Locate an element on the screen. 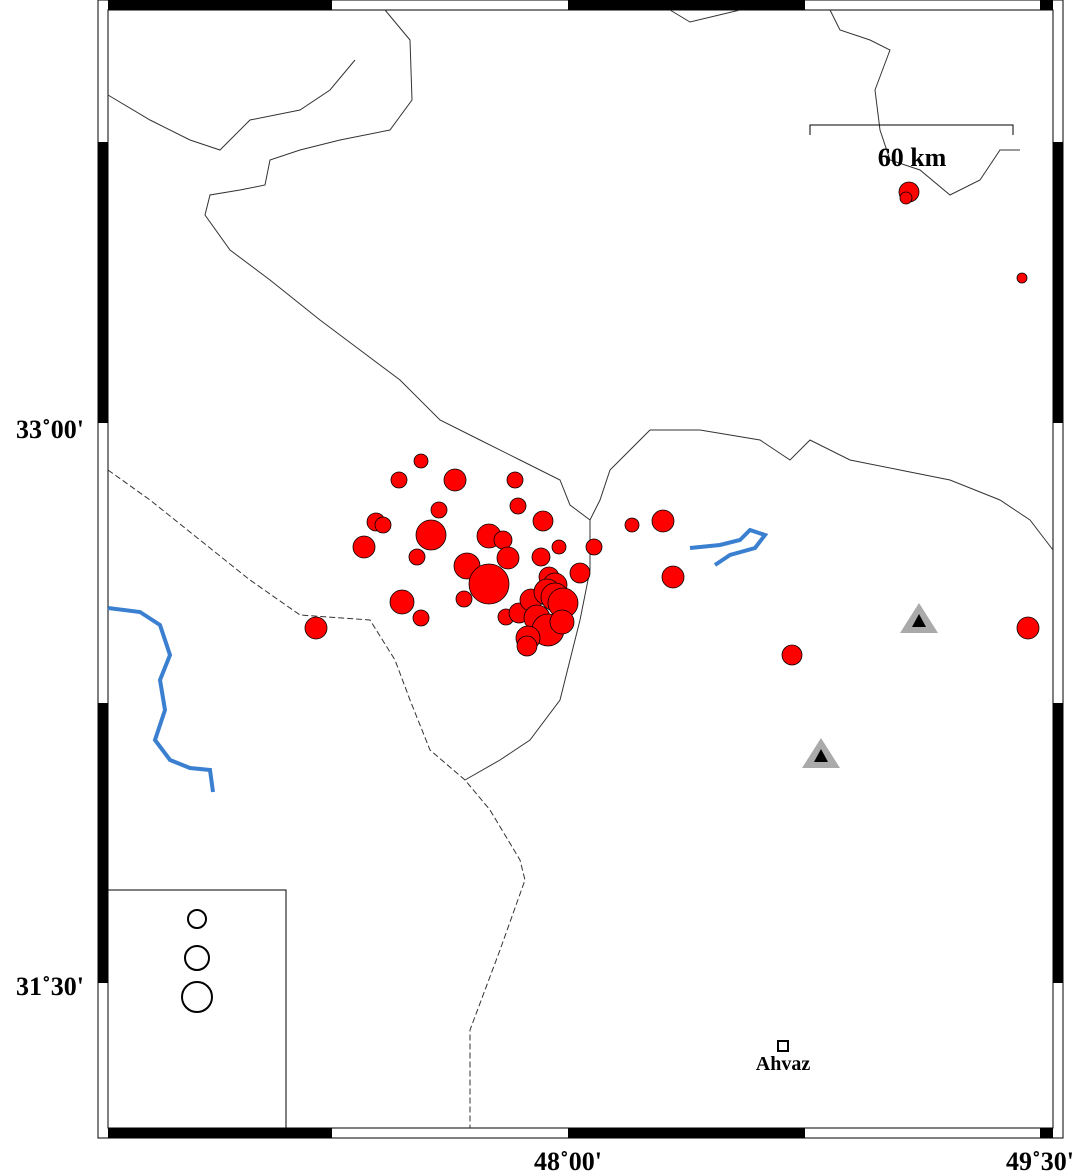  lon-label: 48˚00' is located at coordinates (568, 1161).